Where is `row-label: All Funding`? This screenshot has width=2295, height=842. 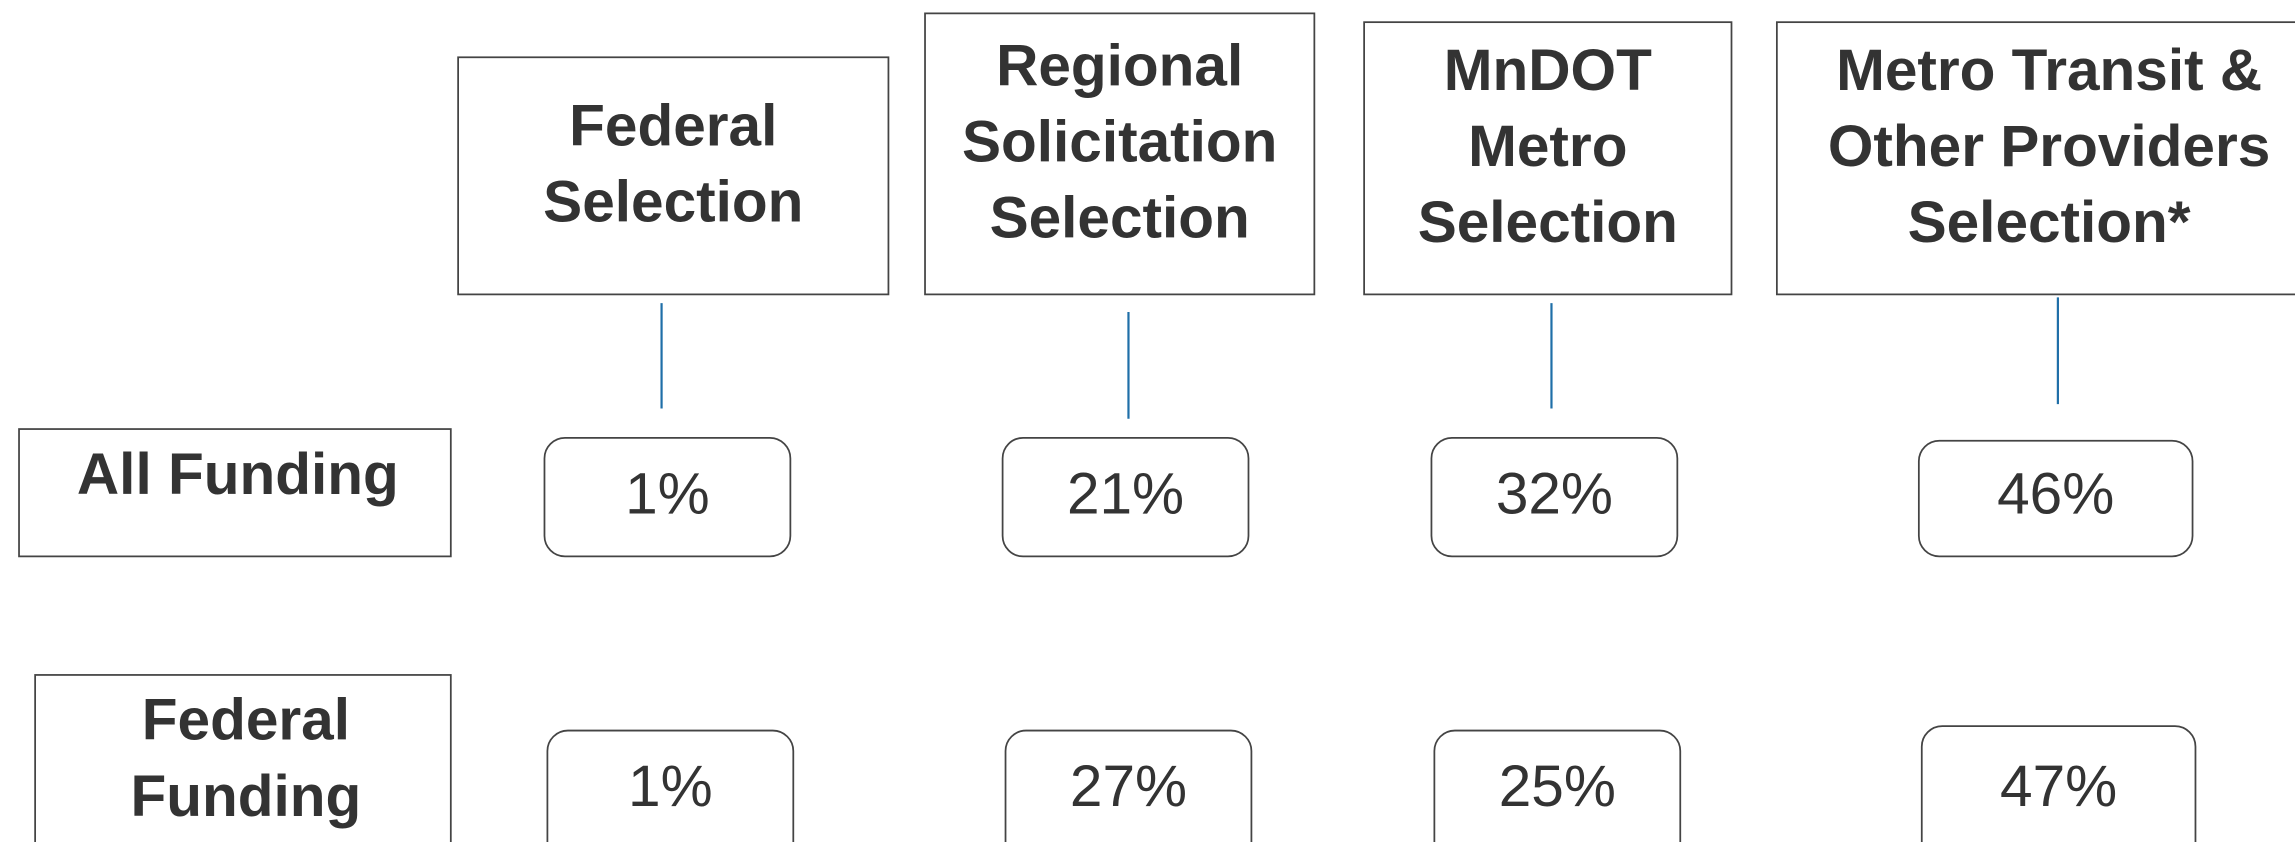 row-label: All Funding is located at coordinates (238, 474).